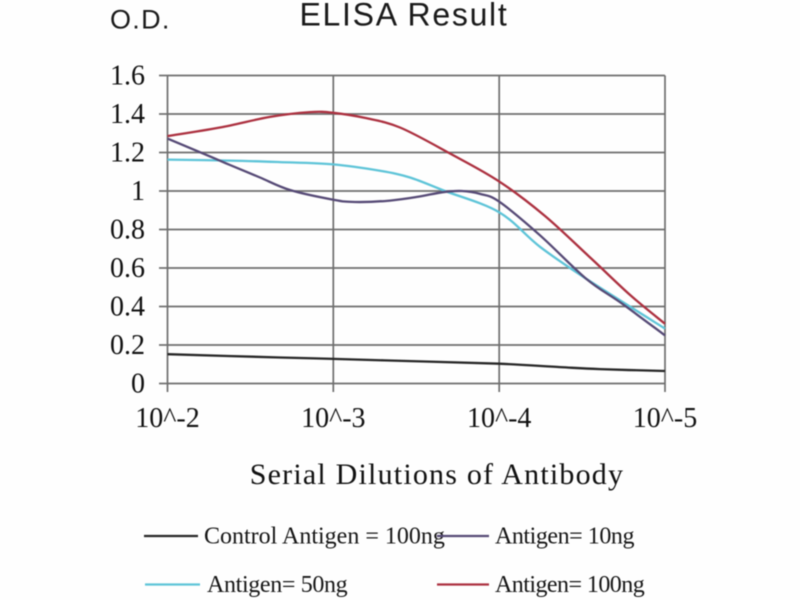 This screenshot has height=600, width=800. Describe the element at coordinates (138, 191) in the screenshot. I see `svg-text: 1` at that location.